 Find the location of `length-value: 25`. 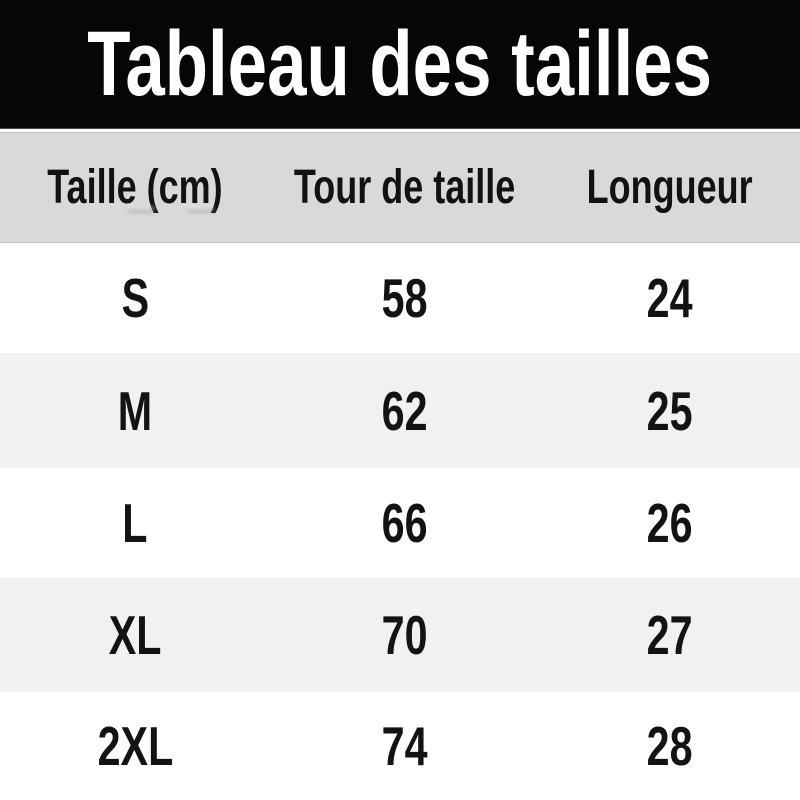

length-value: 25 is located at coordinates (670, 410).